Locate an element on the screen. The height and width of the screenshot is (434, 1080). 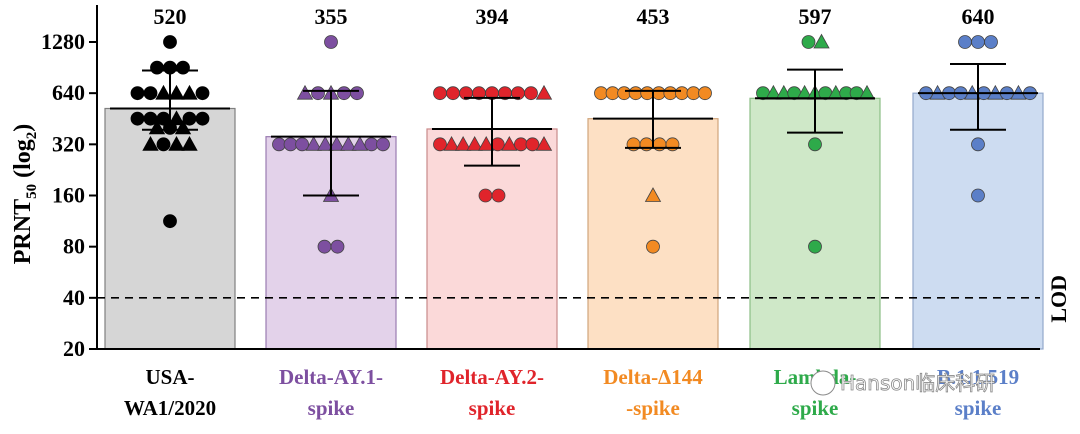
y-tick-label: 20 is located at coordinates (74, 348).